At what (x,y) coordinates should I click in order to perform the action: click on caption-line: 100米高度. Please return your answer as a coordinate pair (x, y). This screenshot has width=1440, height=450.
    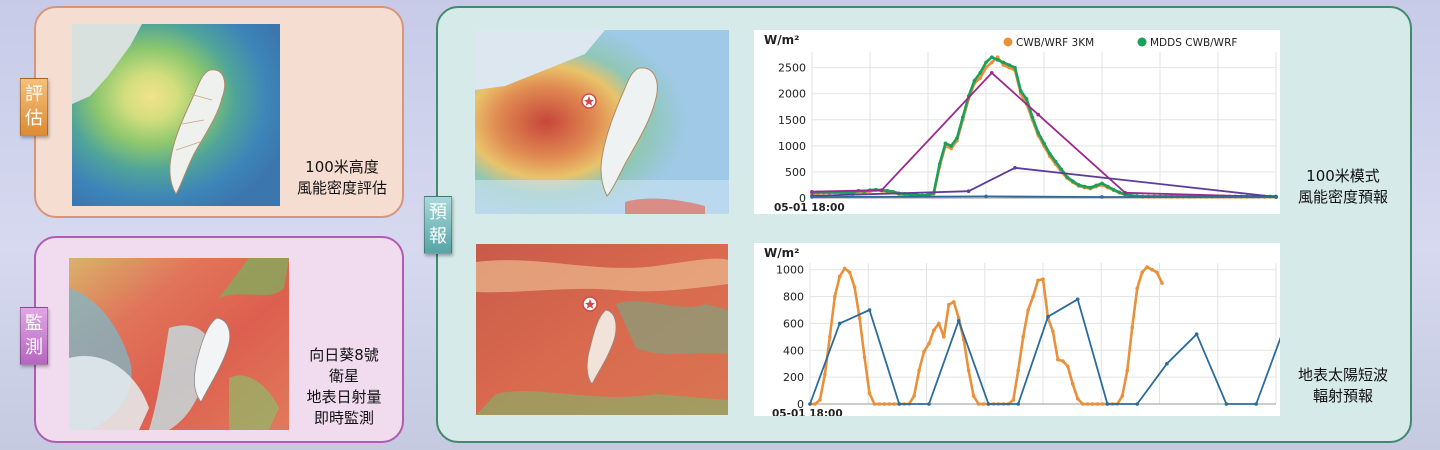
    Looking at the image, I should click on (342, 167).